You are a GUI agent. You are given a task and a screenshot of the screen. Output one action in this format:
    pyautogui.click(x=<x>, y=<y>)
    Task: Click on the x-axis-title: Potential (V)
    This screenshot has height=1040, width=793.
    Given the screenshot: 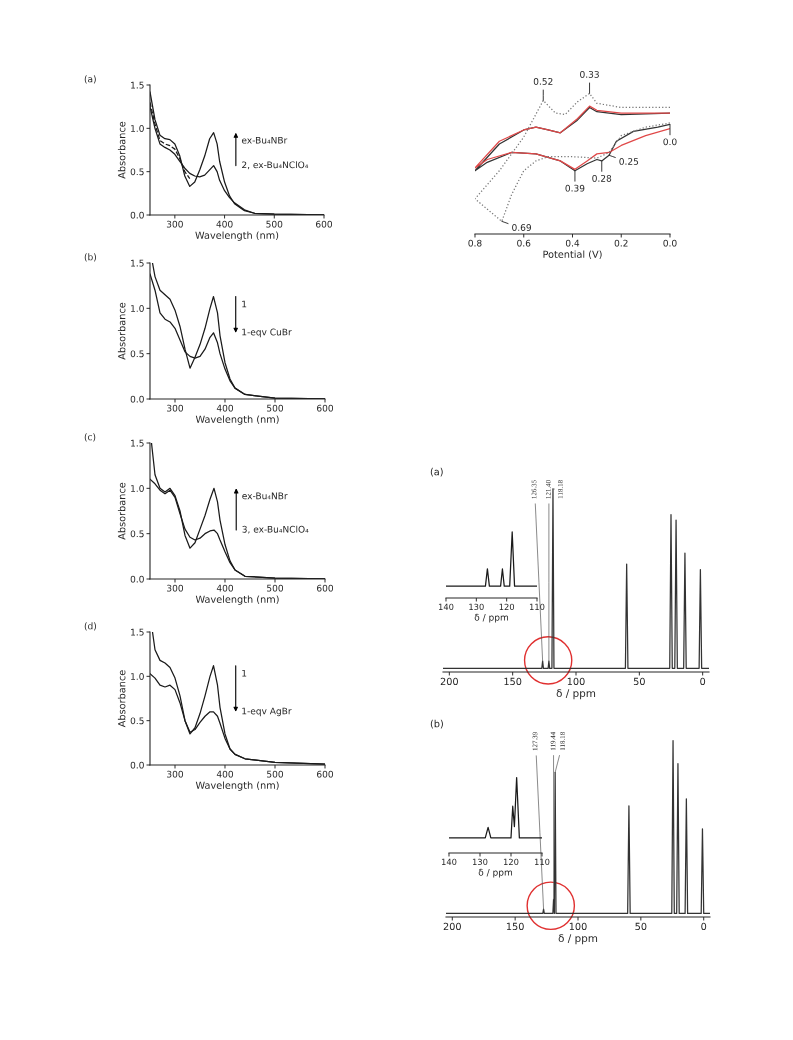 What is the action you would take?
    pyautogui.click(x=572, y=255)
    